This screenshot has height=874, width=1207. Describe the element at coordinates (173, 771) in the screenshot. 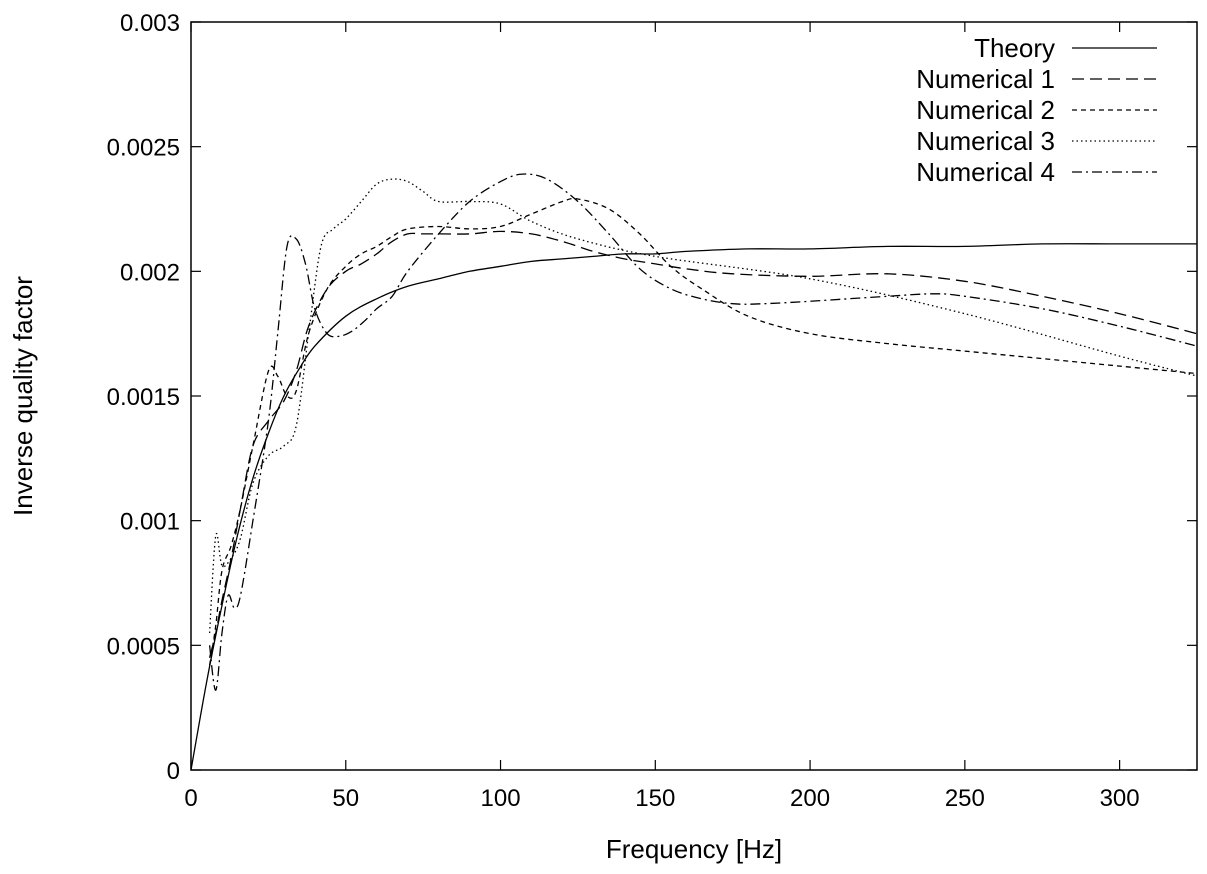

I see `y-tick-label: 0` at that location.